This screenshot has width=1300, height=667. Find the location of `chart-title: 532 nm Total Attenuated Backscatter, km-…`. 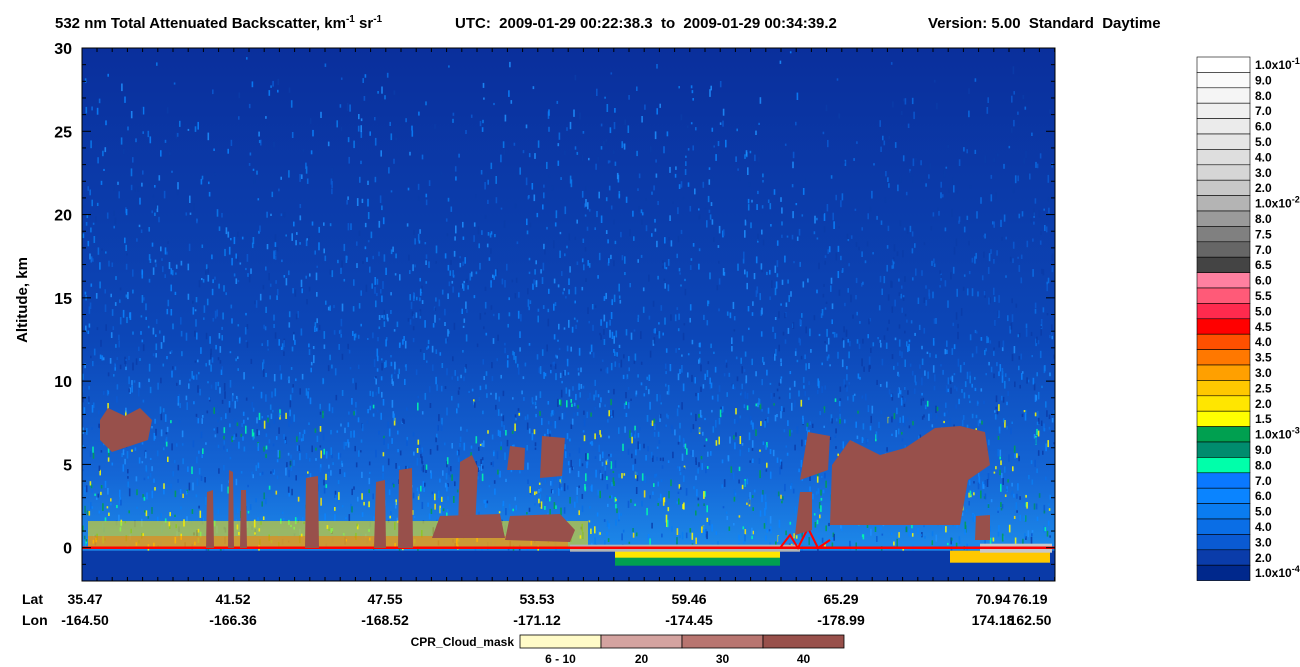

chart-title: 532 nm Total Attenuated Backscatter, km-… is located at coordinates (219, 23).